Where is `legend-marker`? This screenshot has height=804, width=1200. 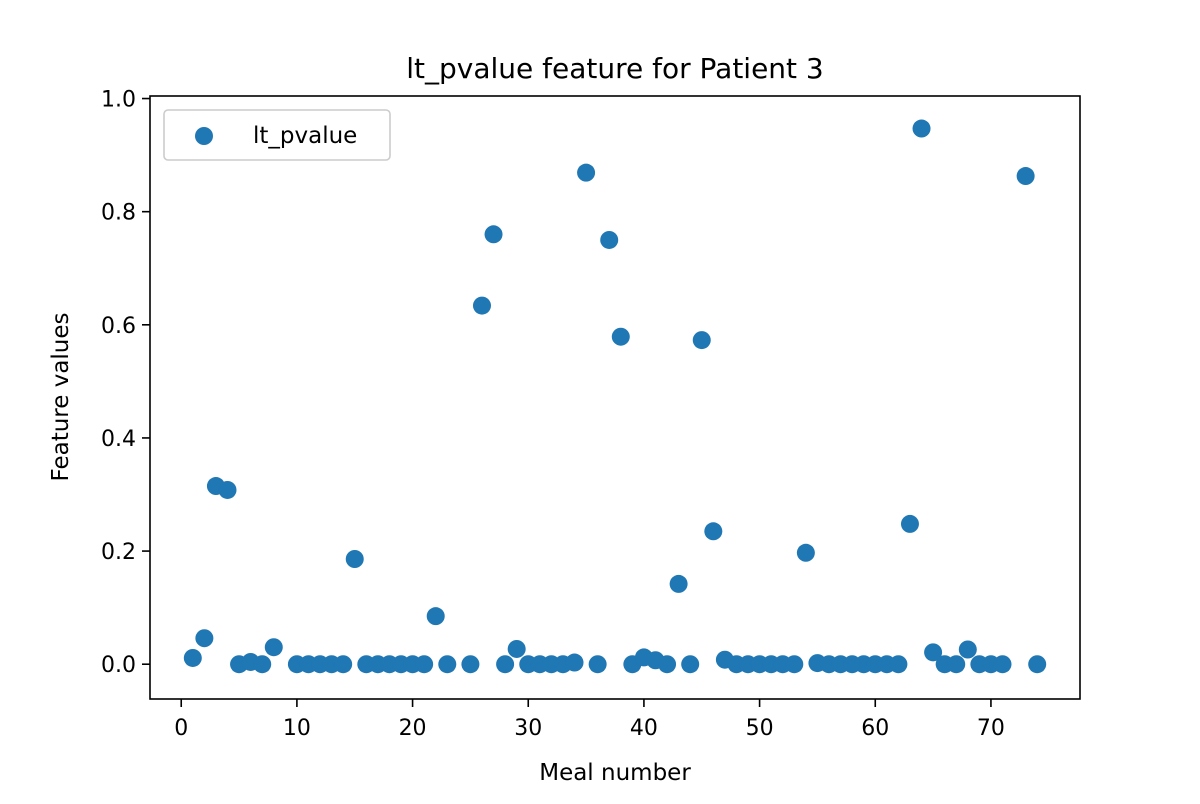
legend-marker is located at coordinates (204, 136).